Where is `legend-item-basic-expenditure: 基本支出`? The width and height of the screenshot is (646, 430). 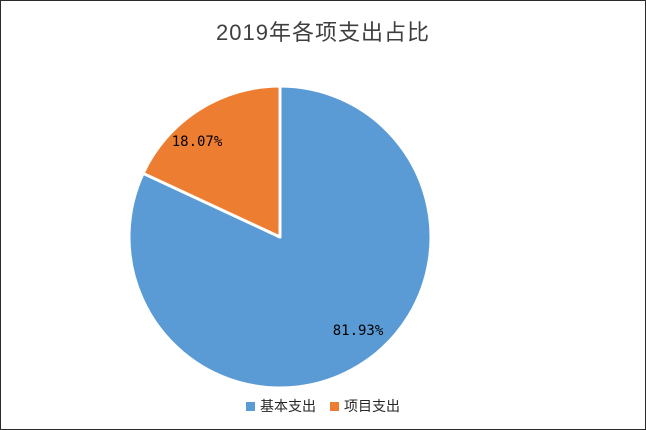 legend-item-basic-expenditure: 基本支出 is located at coordinates (281, 406).